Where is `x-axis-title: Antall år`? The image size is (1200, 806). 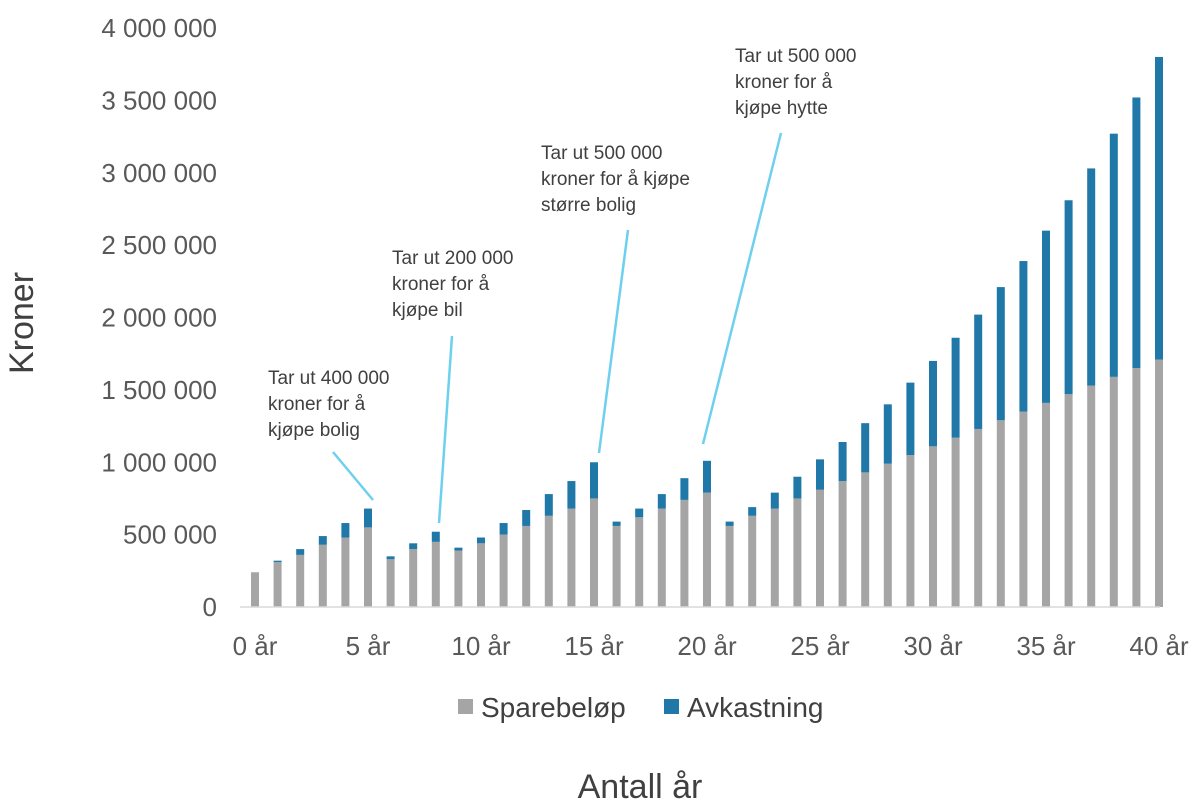
x-axis-title: Antall år is located at coordinates (640, 787).